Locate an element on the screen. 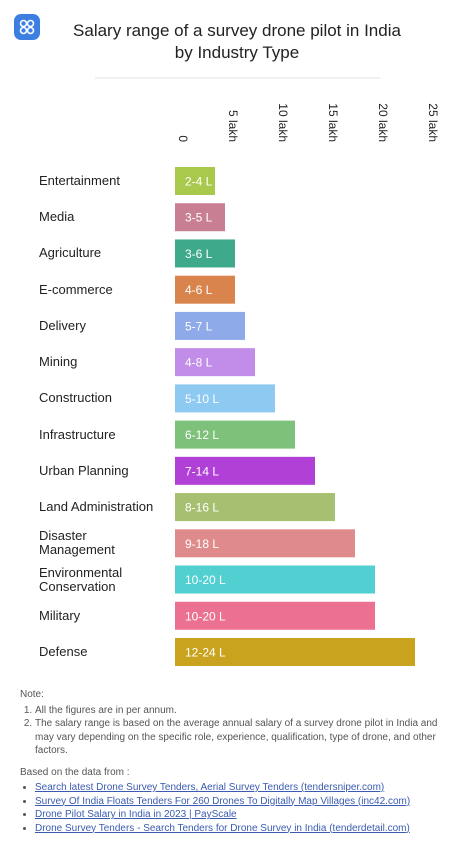  x-tick-label: 25 lakh is located at coordinates (433, 122).